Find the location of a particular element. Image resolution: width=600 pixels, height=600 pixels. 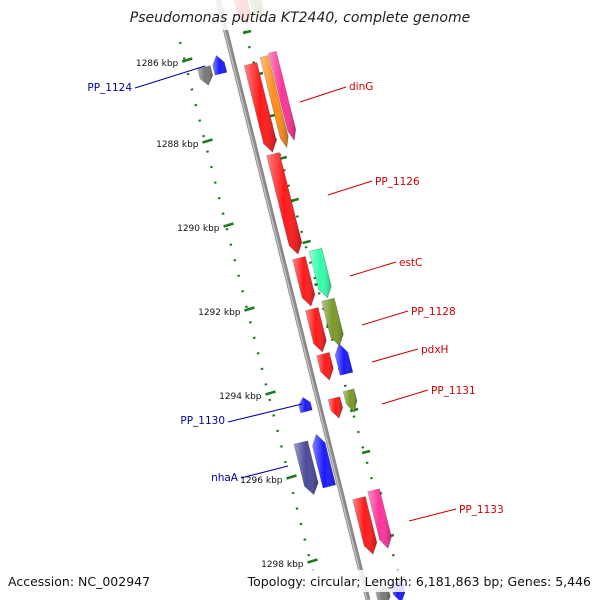

gene-feature-nhaA-navy is located at coordinates (306, 468).